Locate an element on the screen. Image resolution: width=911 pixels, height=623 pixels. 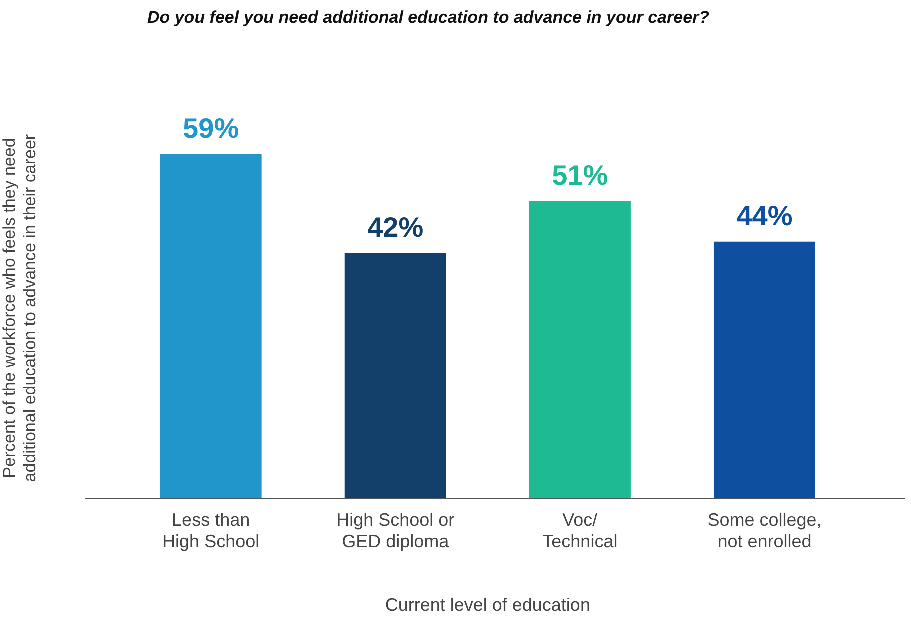
data-label: 51% is located at coordinates (580, 175).